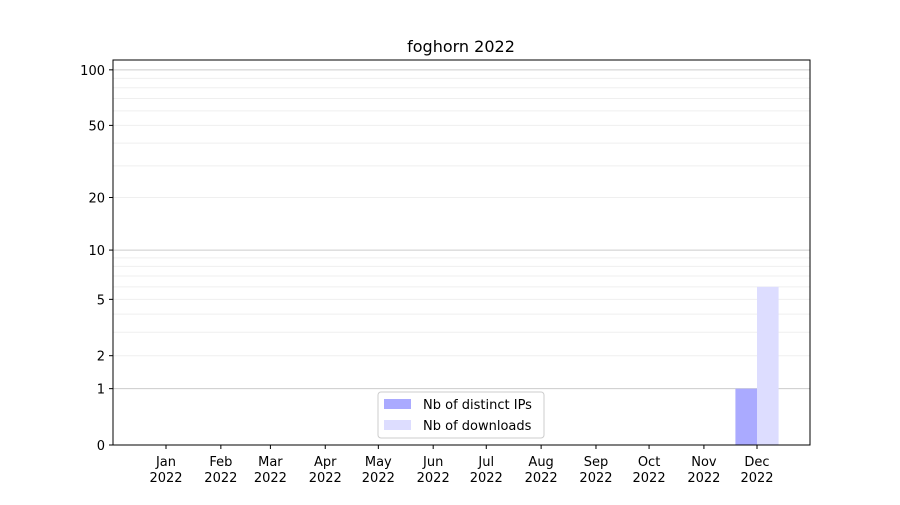  I want to click on x-tick-label-month: Nov, so click(704, 462).